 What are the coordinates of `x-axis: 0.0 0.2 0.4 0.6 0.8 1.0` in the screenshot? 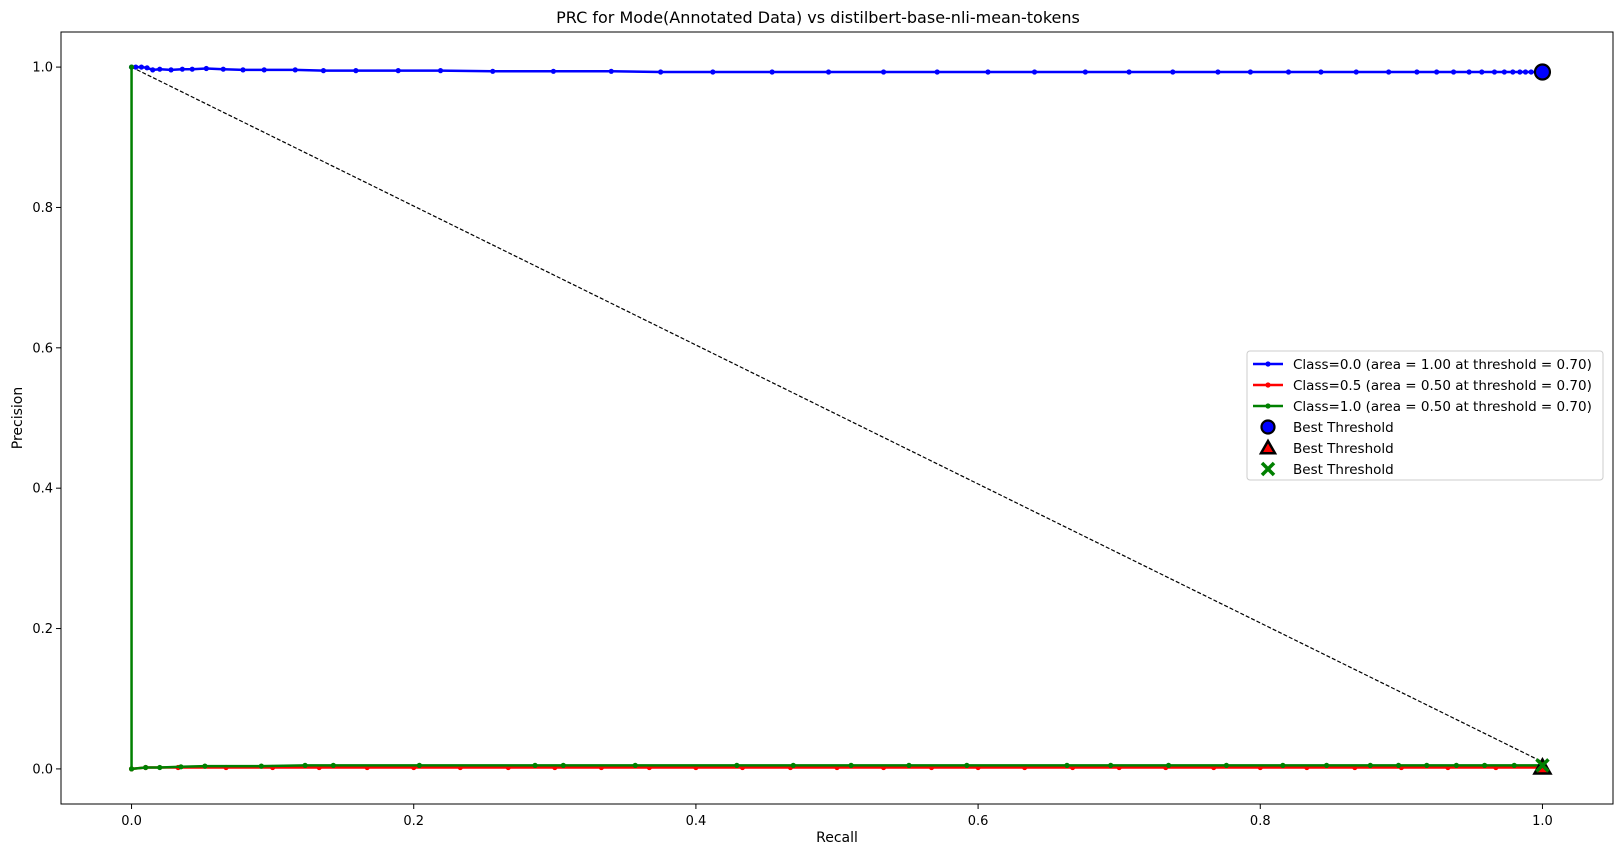 It's located at (837, 816).